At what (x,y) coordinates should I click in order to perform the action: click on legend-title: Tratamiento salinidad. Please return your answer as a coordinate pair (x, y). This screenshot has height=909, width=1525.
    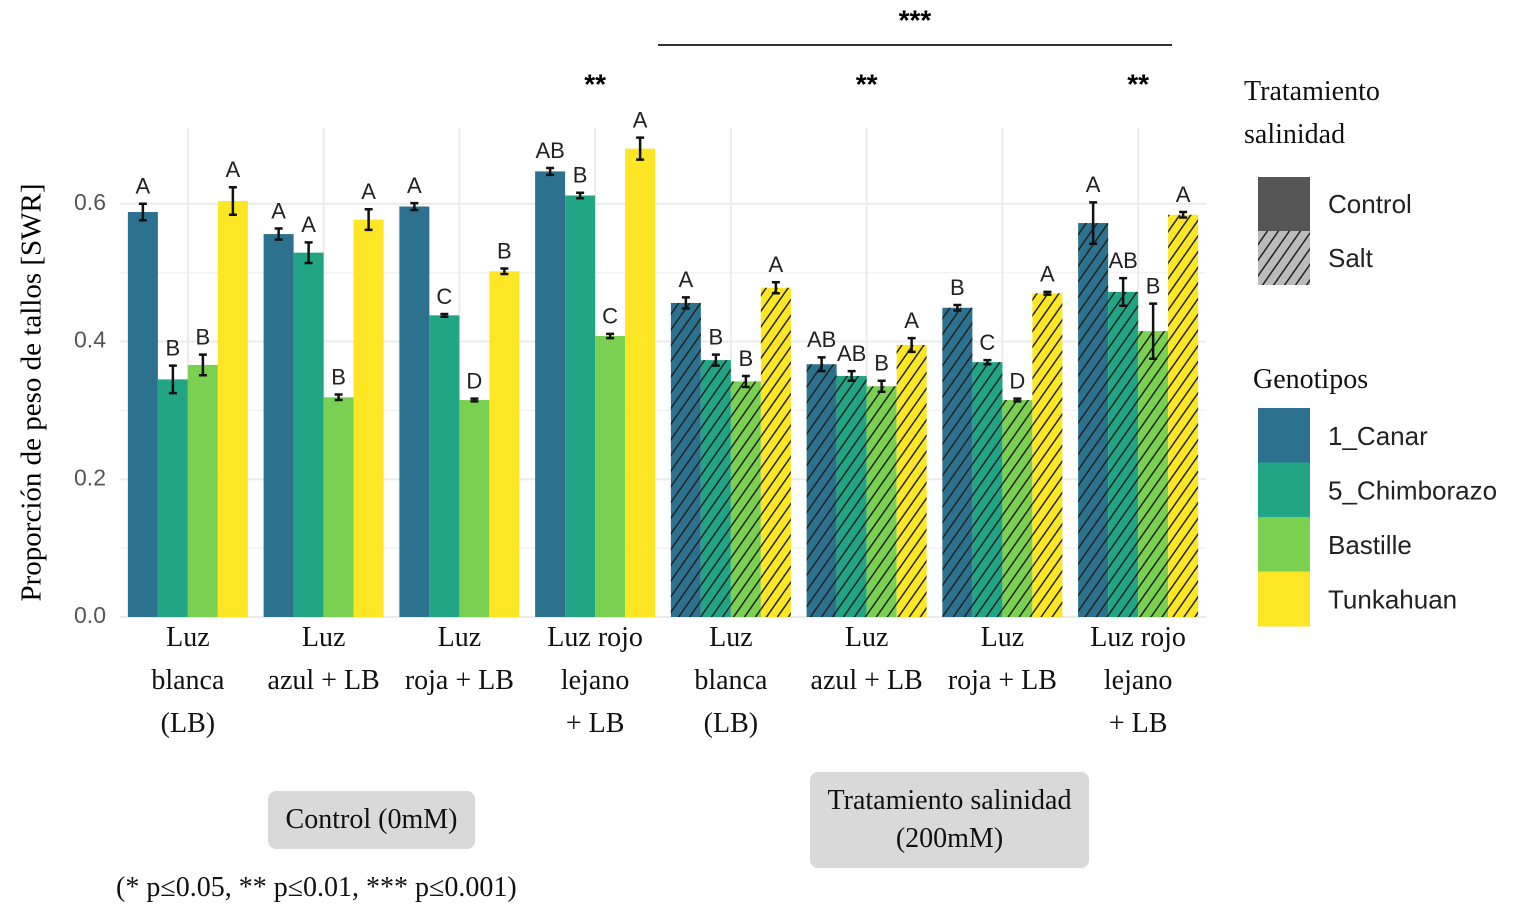
    Looking at the image, I should click on (1312, 113).